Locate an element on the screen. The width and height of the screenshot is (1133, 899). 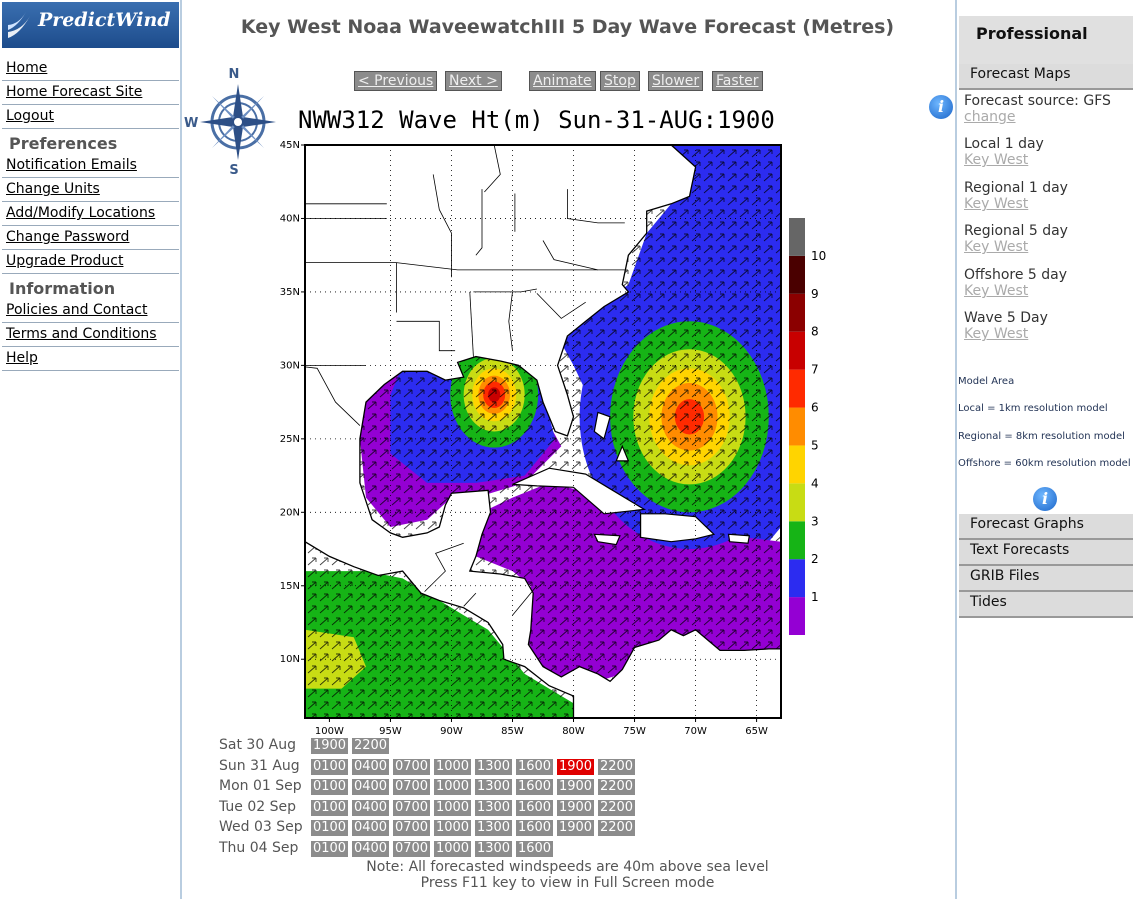
previous-button: < Previous is located at coordinates (396, 81).